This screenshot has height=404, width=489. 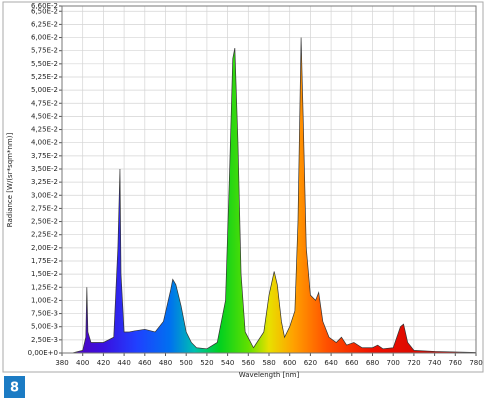 I want to click on y-tick-label: 5,25E-2, so click(x=44, y=77).